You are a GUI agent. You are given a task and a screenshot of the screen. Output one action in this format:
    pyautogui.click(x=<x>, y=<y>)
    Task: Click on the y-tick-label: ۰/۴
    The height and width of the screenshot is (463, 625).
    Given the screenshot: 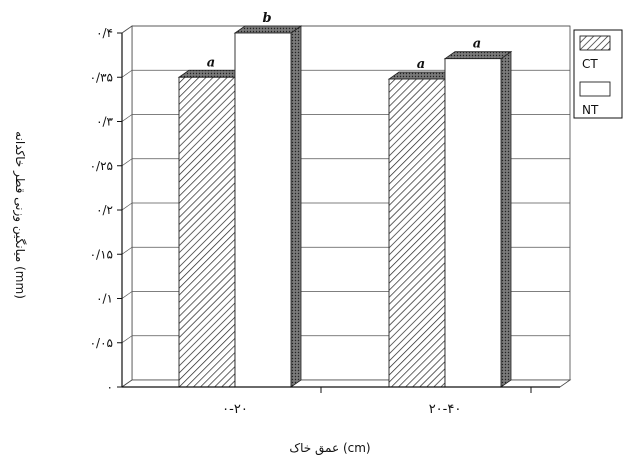 What is the action you would take?
    pyautogui.click(x=104, y=33)
    